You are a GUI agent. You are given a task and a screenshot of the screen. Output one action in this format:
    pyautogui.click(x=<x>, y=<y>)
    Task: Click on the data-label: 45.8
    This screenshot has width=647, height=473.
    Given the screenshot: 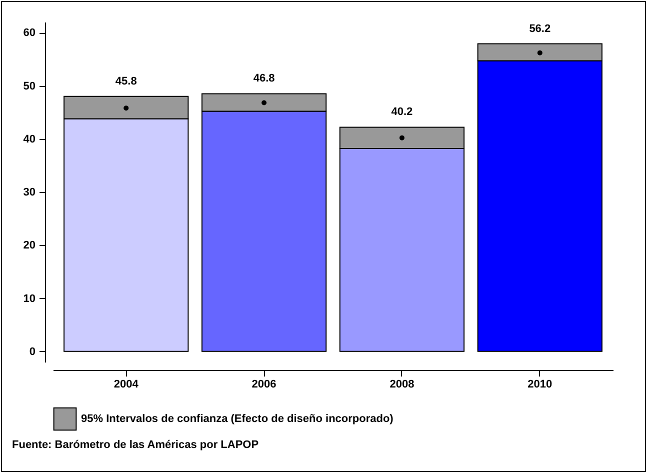 What is the action you would take?
    pyautogui.click(x=126, y=81)
    